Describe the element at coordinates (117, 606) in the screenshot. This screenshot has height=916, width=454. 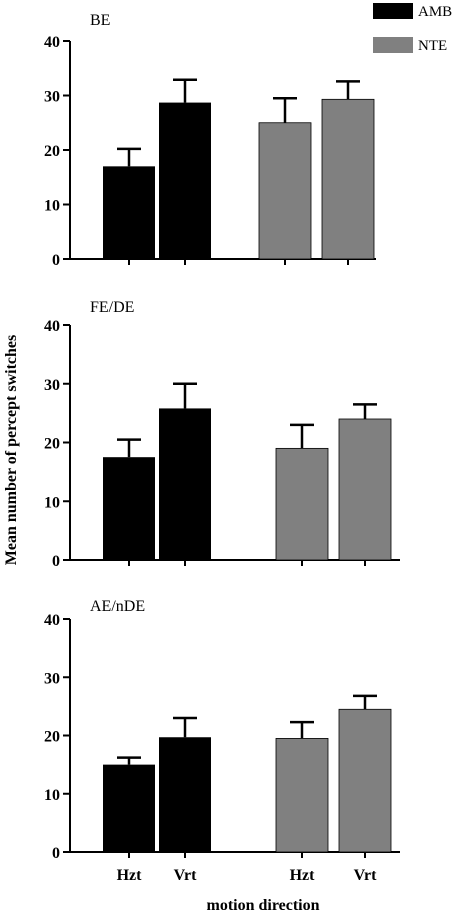
I see `panel-title: AE/nDE` at that location.